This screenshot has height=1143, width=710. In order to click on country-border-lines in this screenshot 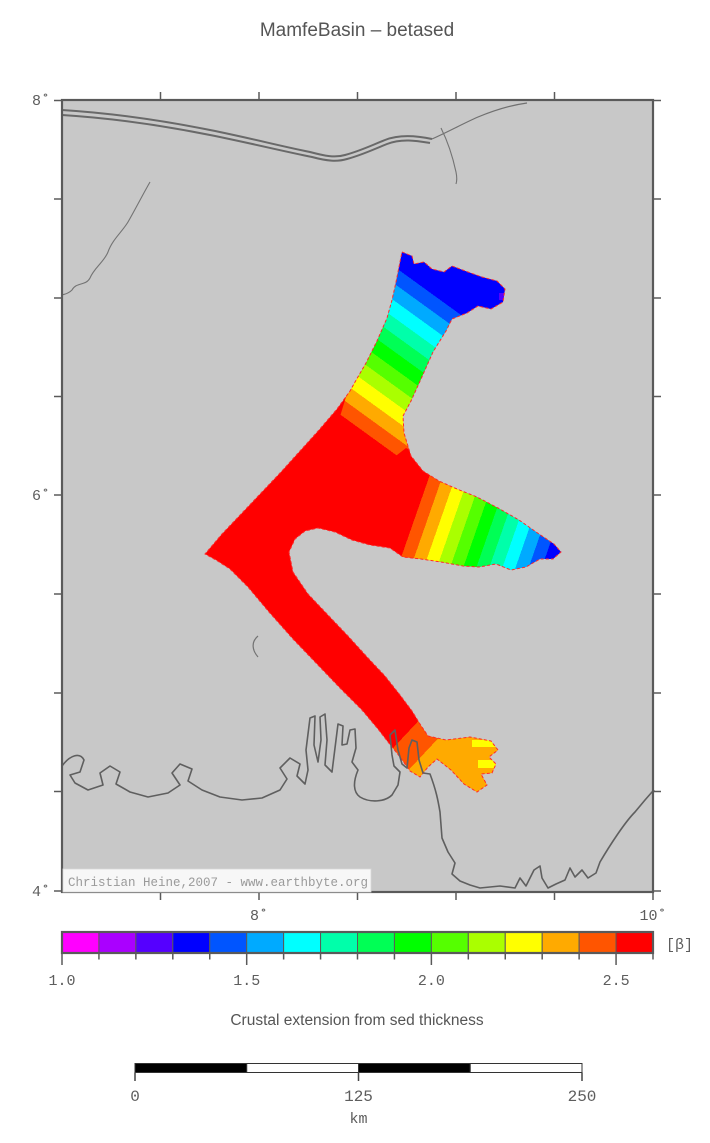, I will do `click(247, 135)`.